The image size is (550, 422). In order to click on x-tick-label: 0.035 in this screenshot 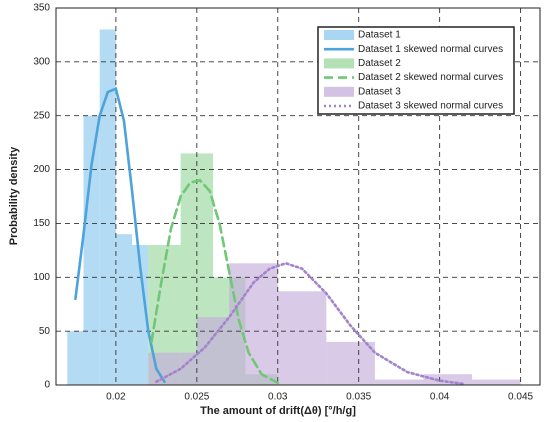, I will do `click(358, 397)`.